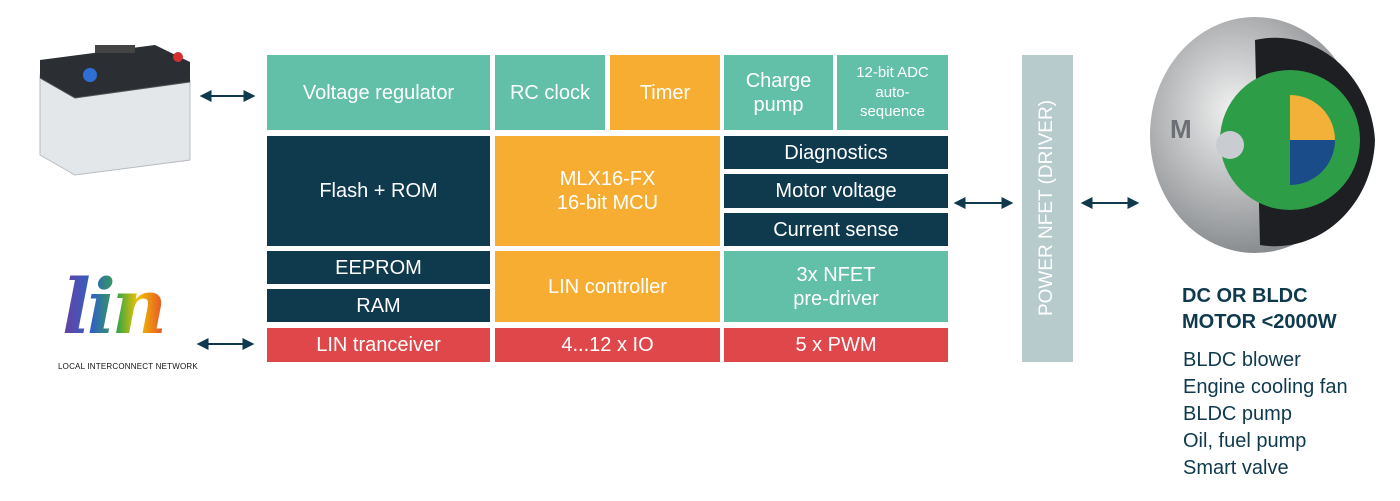 This screenshot has width=1400, height=501. I want to click on block: Charge pump, so click(778, 92).